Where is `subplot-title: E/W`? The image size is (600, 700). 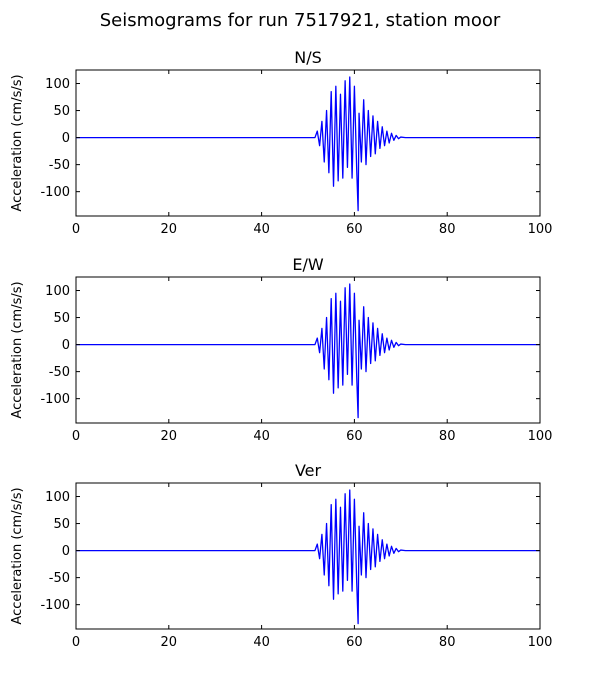
subplot-title: E/W is located at coordinates (308, 264).